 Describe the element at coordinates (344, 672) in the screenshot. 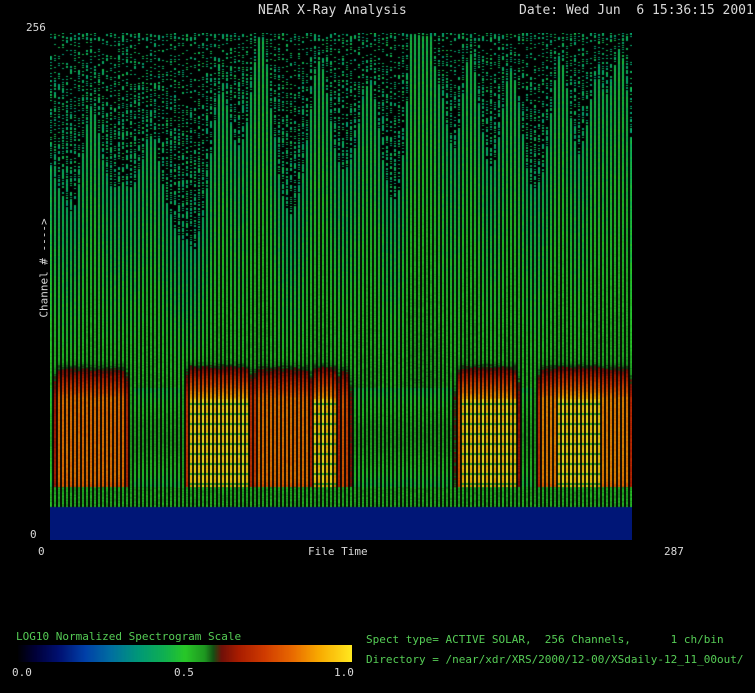

I see `colorbar-tick-max: 1.0` at that location.